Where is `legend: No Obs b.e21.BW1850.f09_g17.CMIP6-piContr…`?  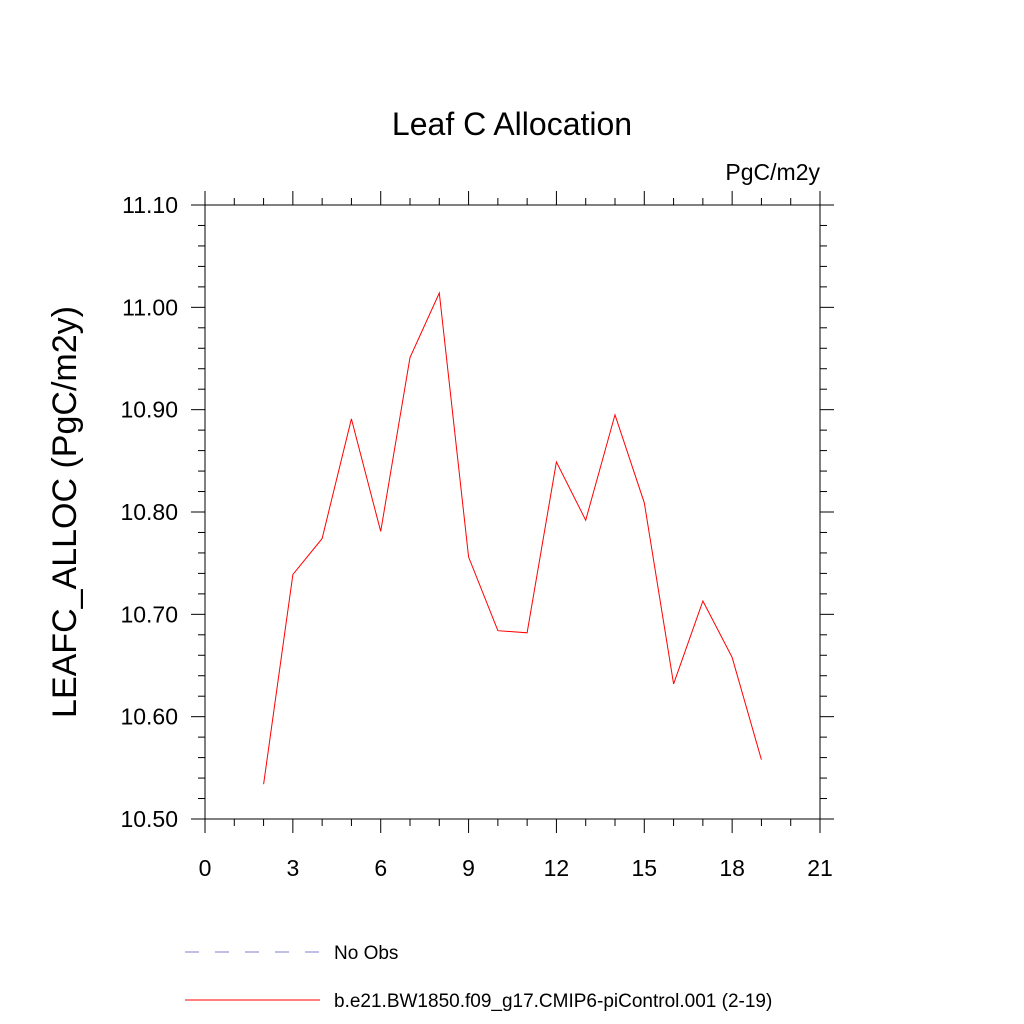
legend: No Obs b.e21.BW1850.f09_g17.CMIP6-piContr… is located at coordinates (478, 977).